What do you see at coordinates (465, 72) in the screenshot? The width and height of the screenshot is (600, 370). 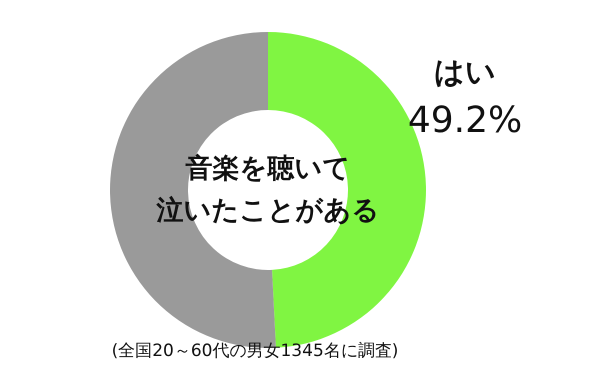 I see `slice-label: はい` at bounding box center [465, 72].